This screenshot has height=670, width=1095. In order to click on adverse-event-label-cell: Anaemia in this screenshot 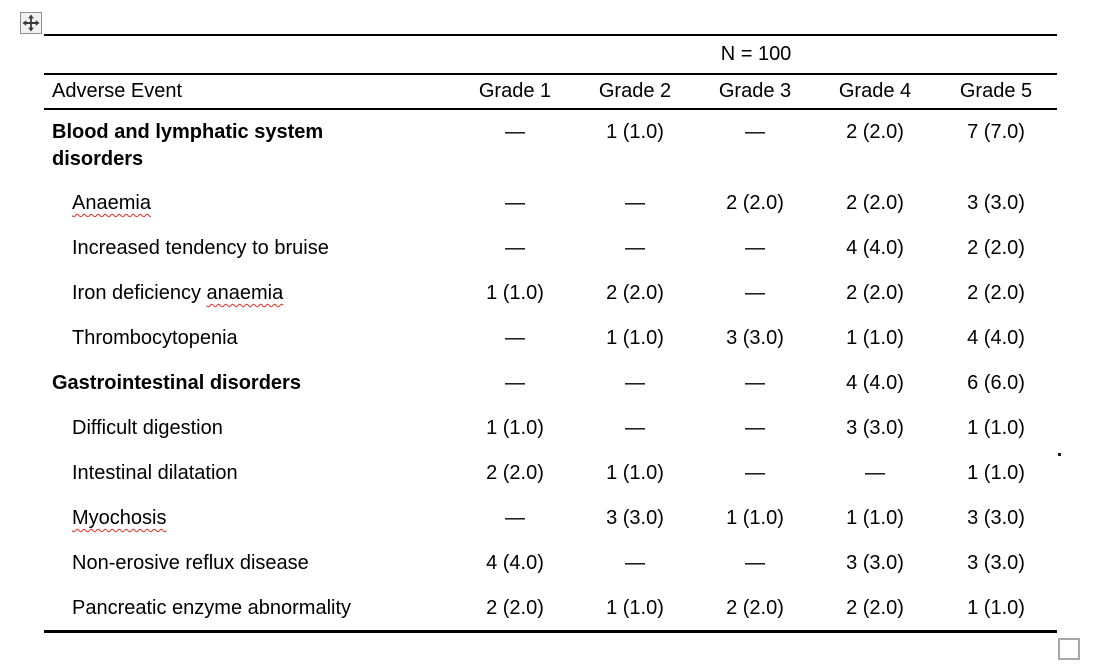, I will do `click(249, 203)`.